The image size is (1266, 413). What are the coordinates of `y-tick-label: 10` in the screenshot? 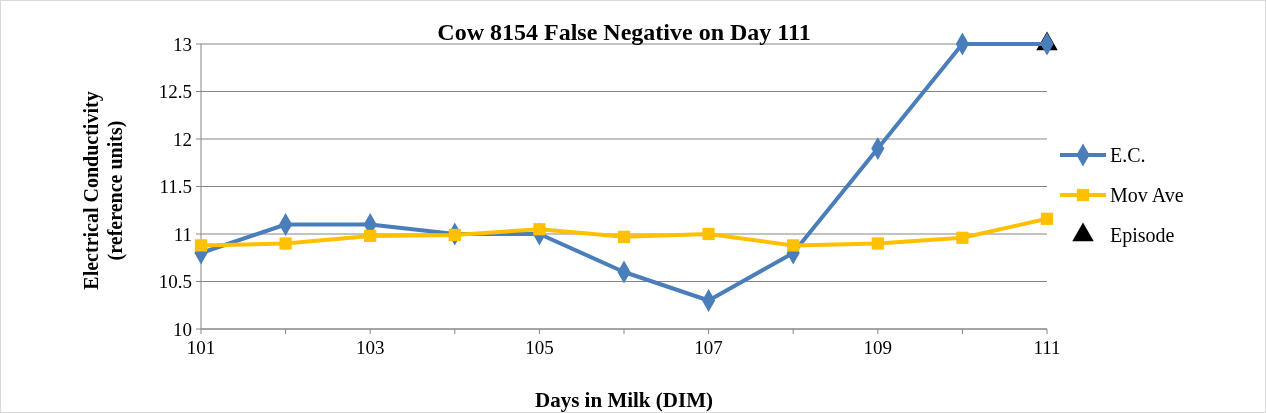 It's located at (182, 329).